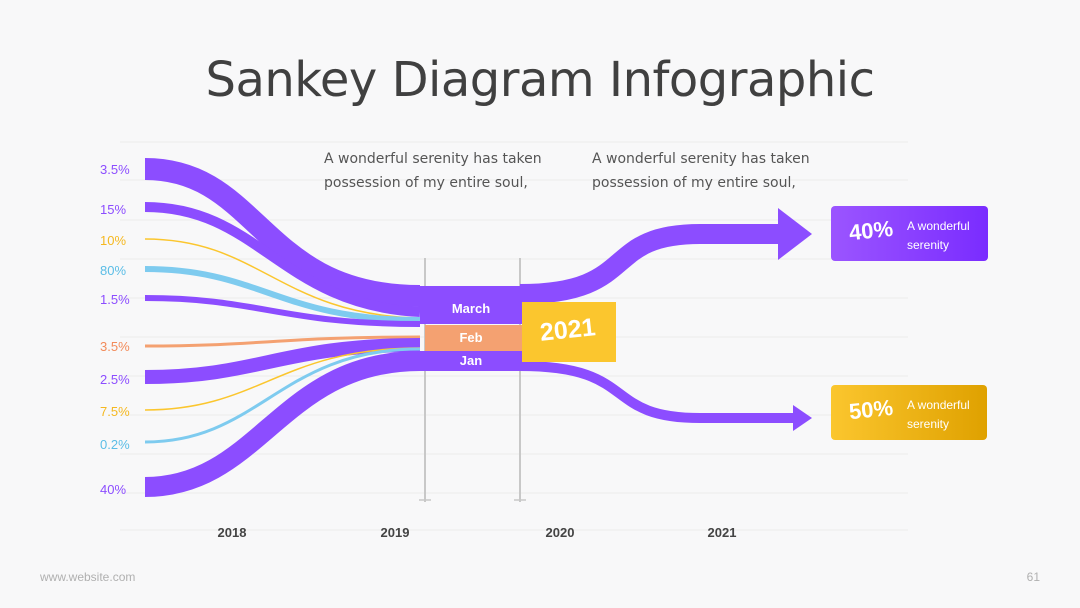 This screenshot has height=608, width=1080. I want to click on bar-march, so click(471, 305).